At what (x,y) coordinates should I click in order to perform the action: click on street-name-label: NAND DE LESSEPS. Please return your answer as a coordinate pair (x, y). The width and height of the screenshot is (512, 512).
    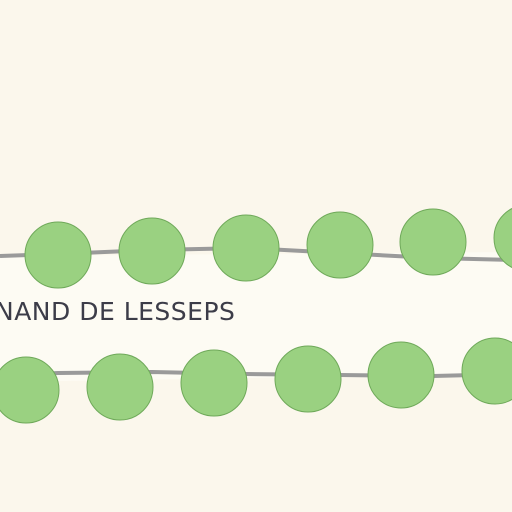
    Looking at the image, I should click on (117, 311).